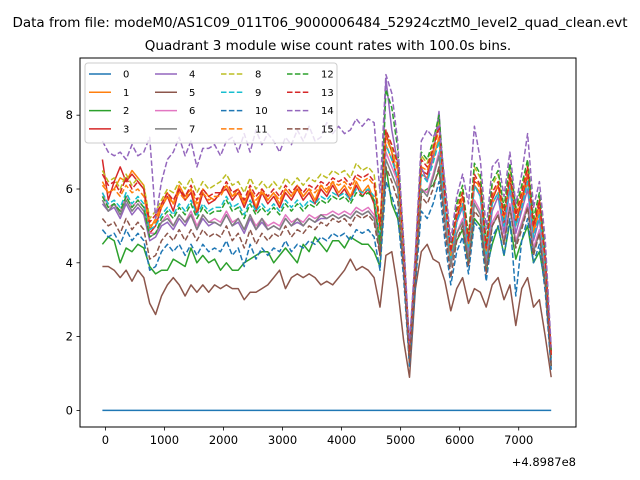 The height and width of the screenshot is (480, 640). I want to click on legend-label-0: 0, so click(126, 75).